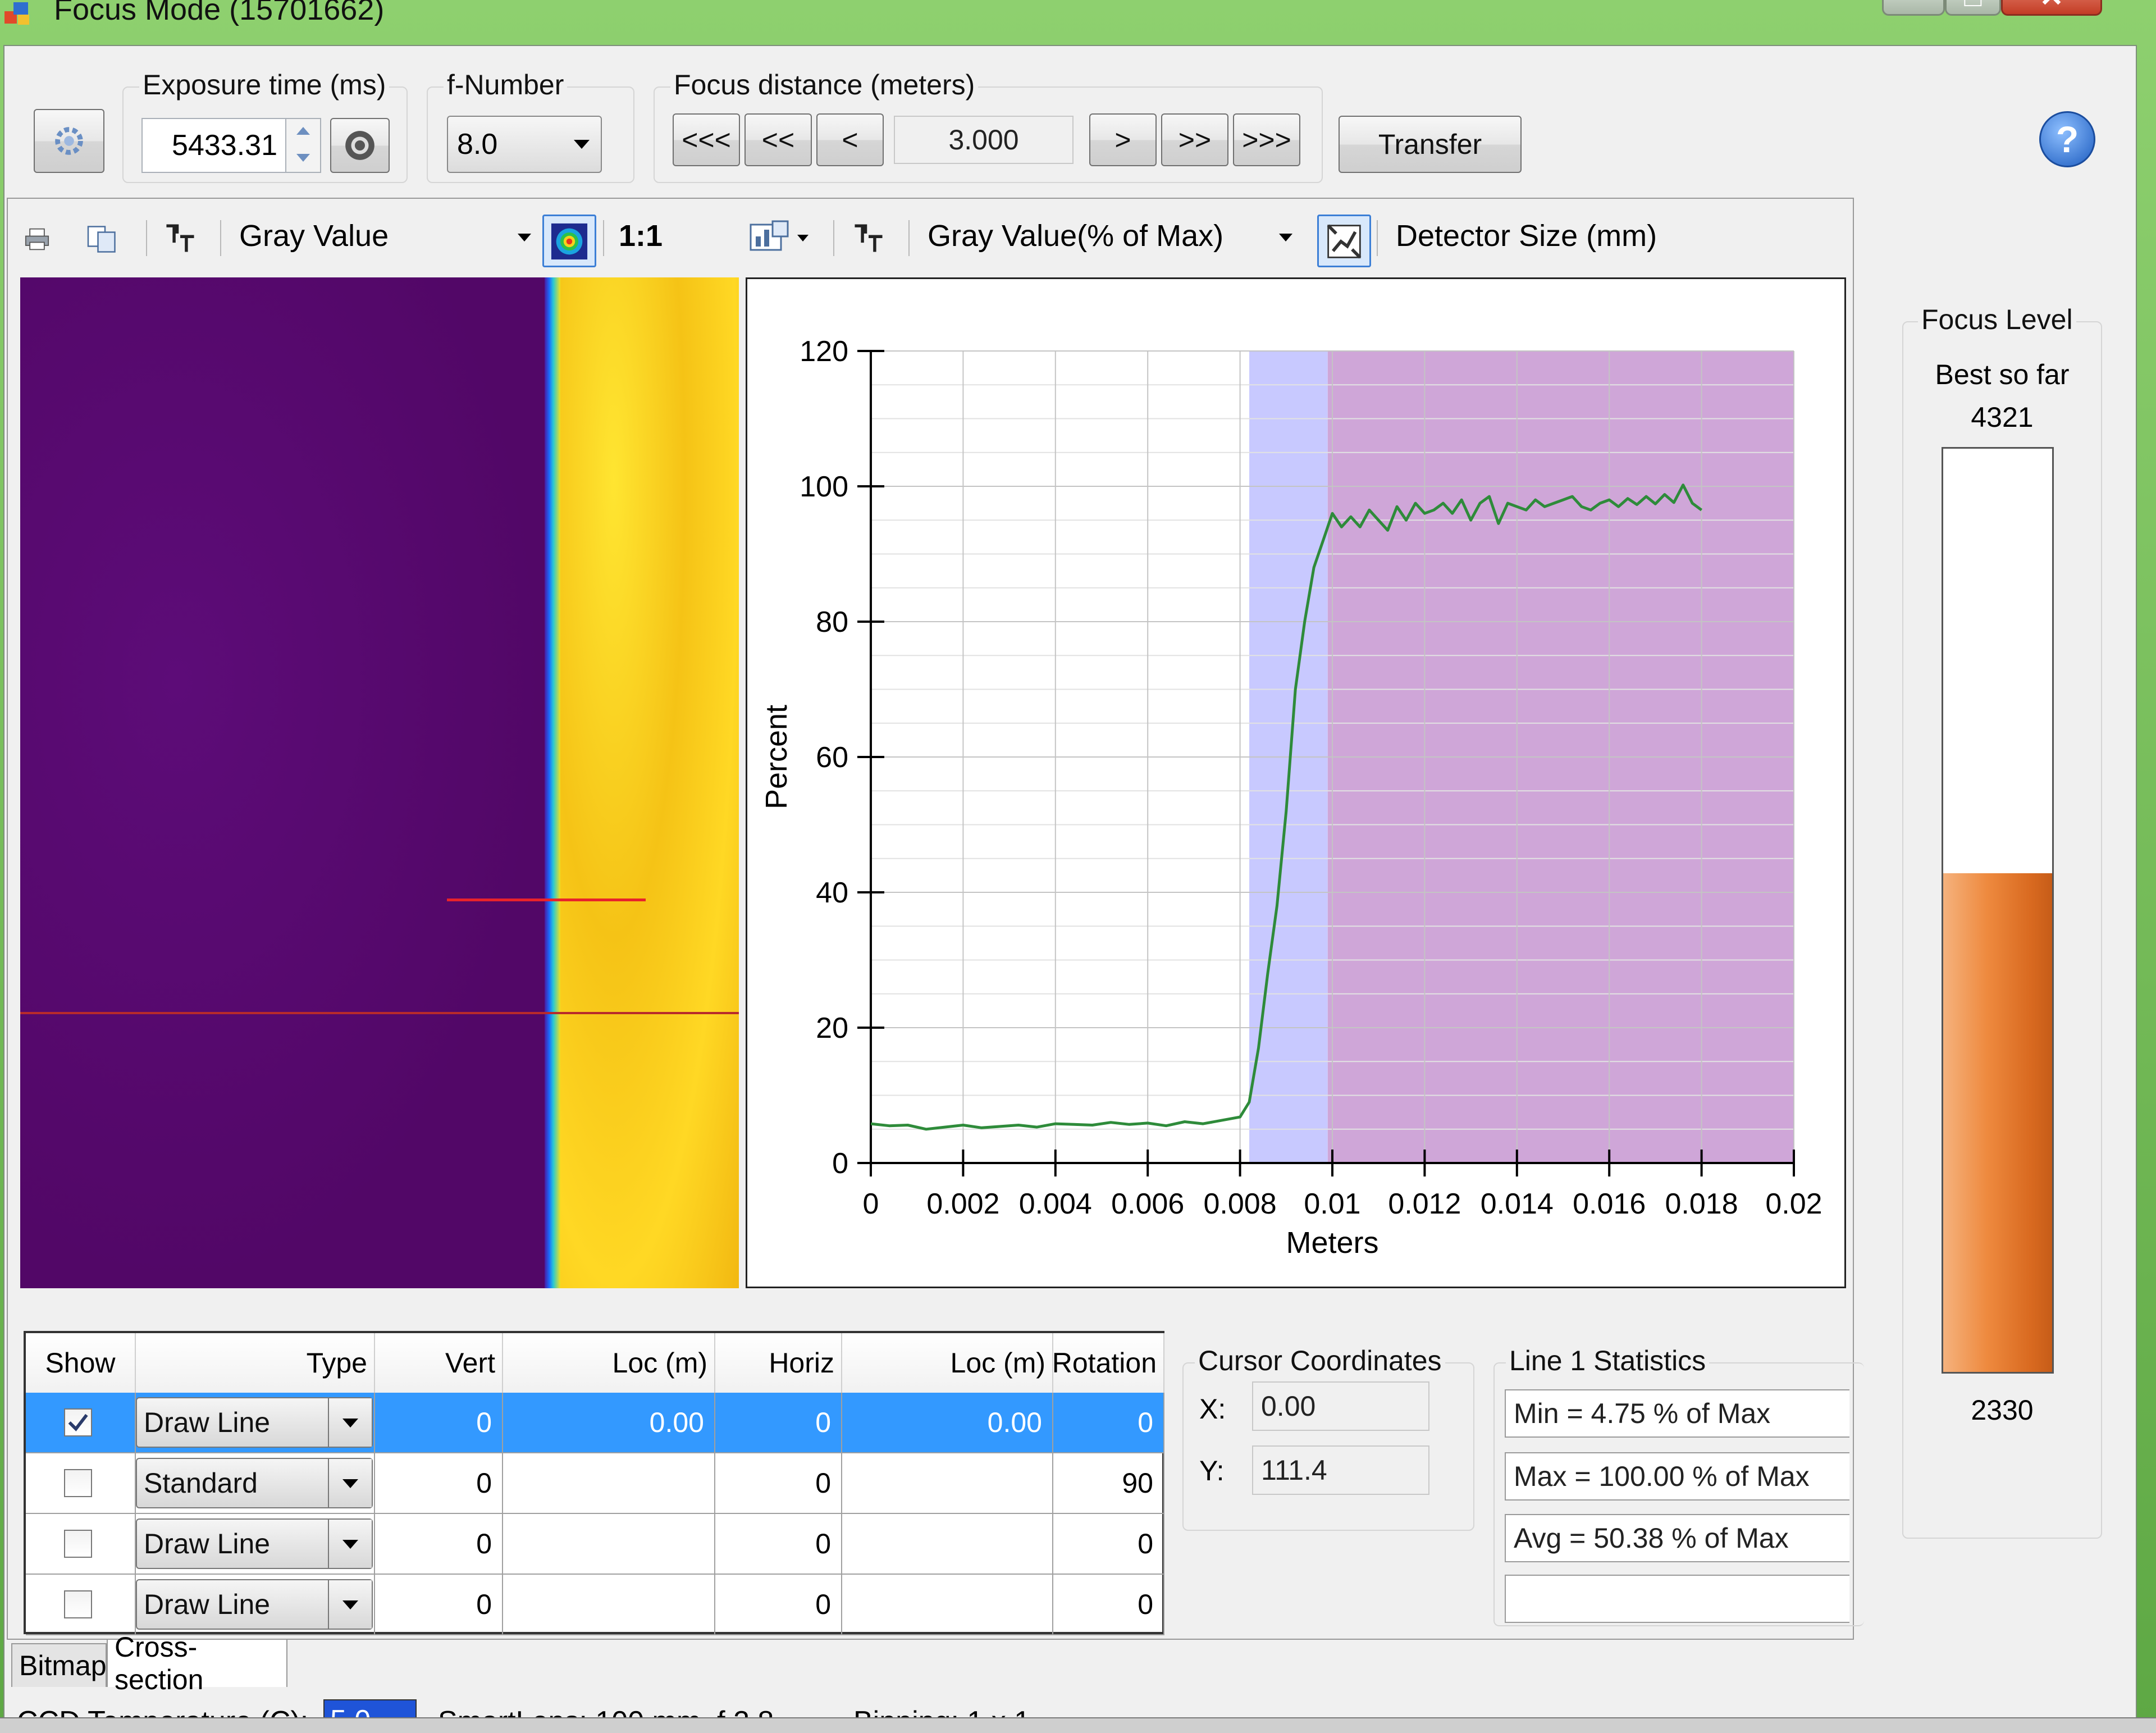  Describe the element at coordinates (1344, 241) in the screenshot. I see `autoscale-button` at that location.